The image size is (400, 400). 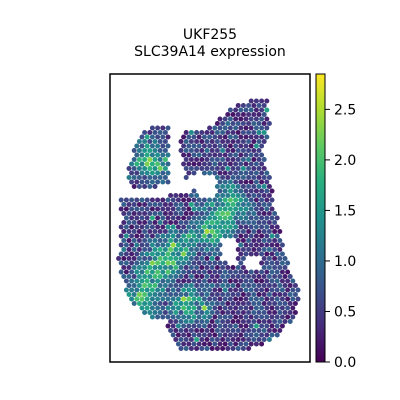 I want to click on chart-title: UKF255, so click(x=210, y=35).